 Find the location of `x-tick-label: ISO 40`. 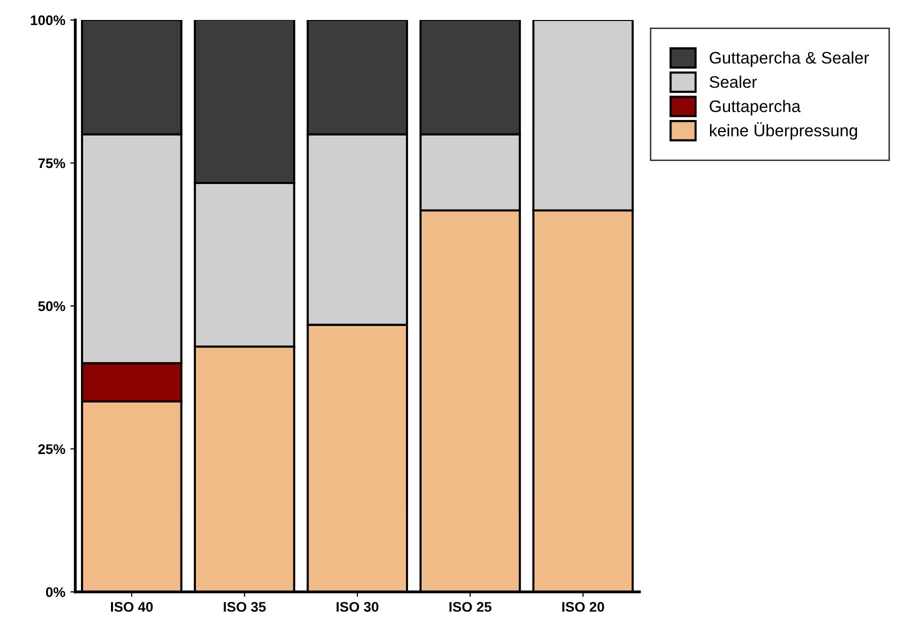

x-tick-label: ISO 40 is located at coordinates (132, 607).